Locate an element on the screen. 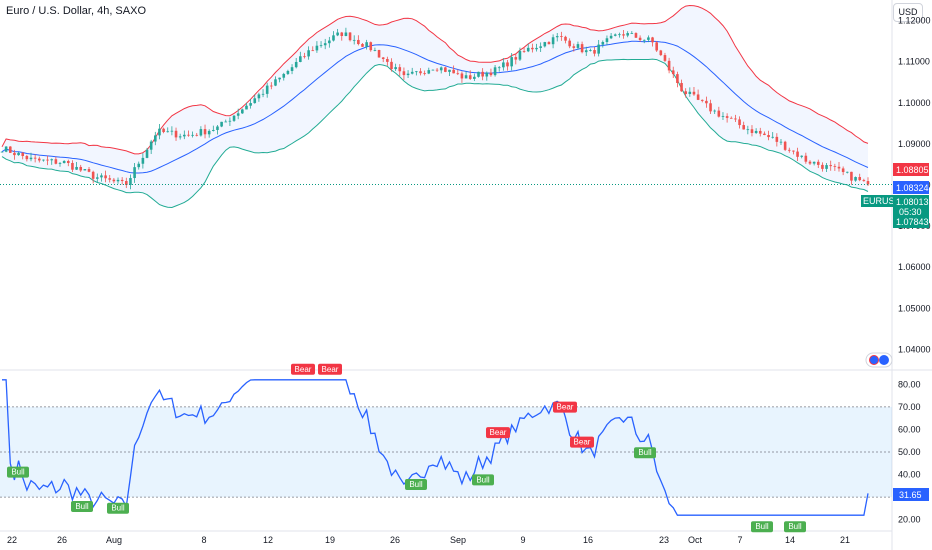  time-tick-label: 26 is located at coordinates (395, 540).